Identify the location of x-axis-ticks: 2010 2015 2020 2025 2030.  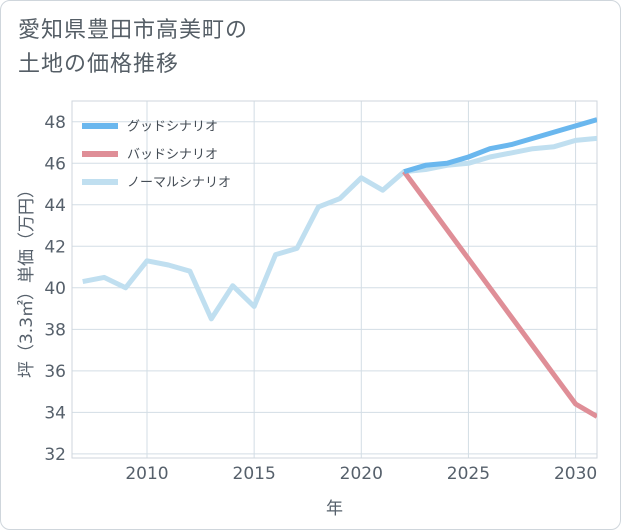
(361, 474).